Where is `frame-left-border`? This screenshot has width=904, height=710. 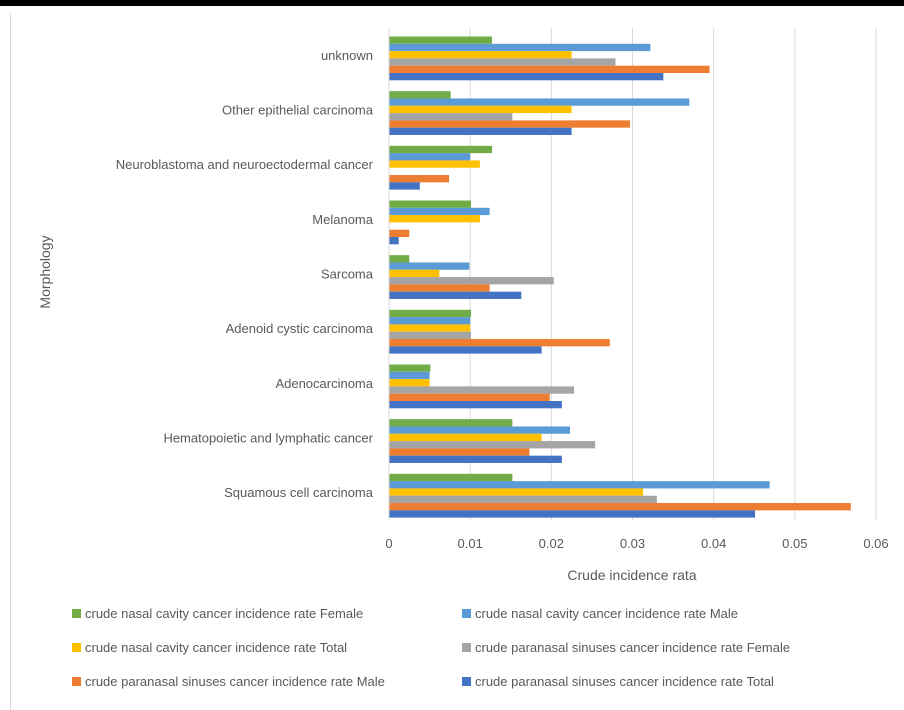 frame-left-border is located at coordinates (10, 362).